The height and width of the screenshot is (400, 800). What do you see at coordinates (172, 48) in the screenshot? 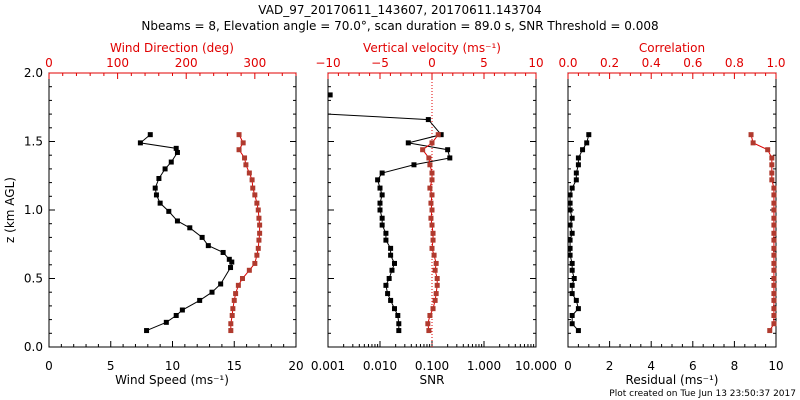
I see `wind-top-xlabel: Wind Direction (deg)` at bounding box center [172, 48].